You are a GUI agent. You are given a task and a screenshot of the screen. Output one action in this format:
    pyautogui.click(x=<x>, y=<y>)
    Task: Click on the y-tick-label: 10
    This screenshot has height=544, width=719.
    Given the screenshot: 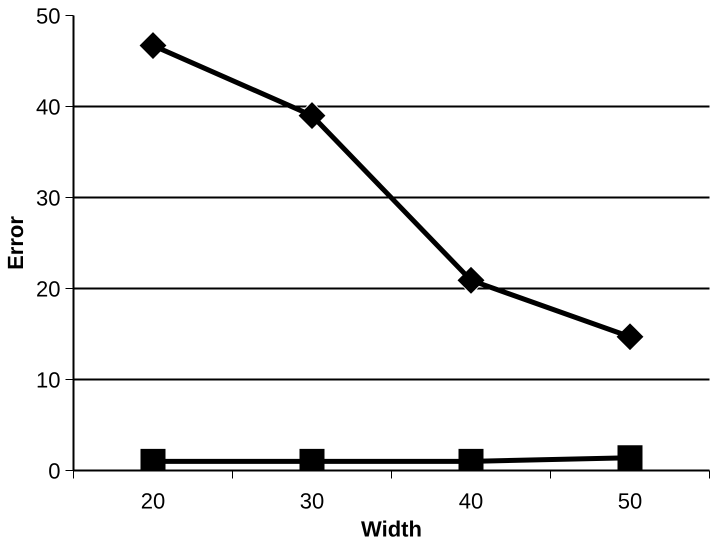 What is the action you would take?
    pyautogui.click(x=48, y=380)
    